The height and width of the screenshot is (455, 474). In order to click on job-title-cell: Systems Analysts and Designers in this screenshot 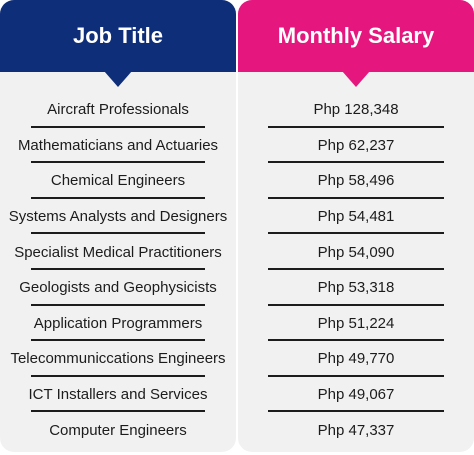, I will do `click(118, 217)`.